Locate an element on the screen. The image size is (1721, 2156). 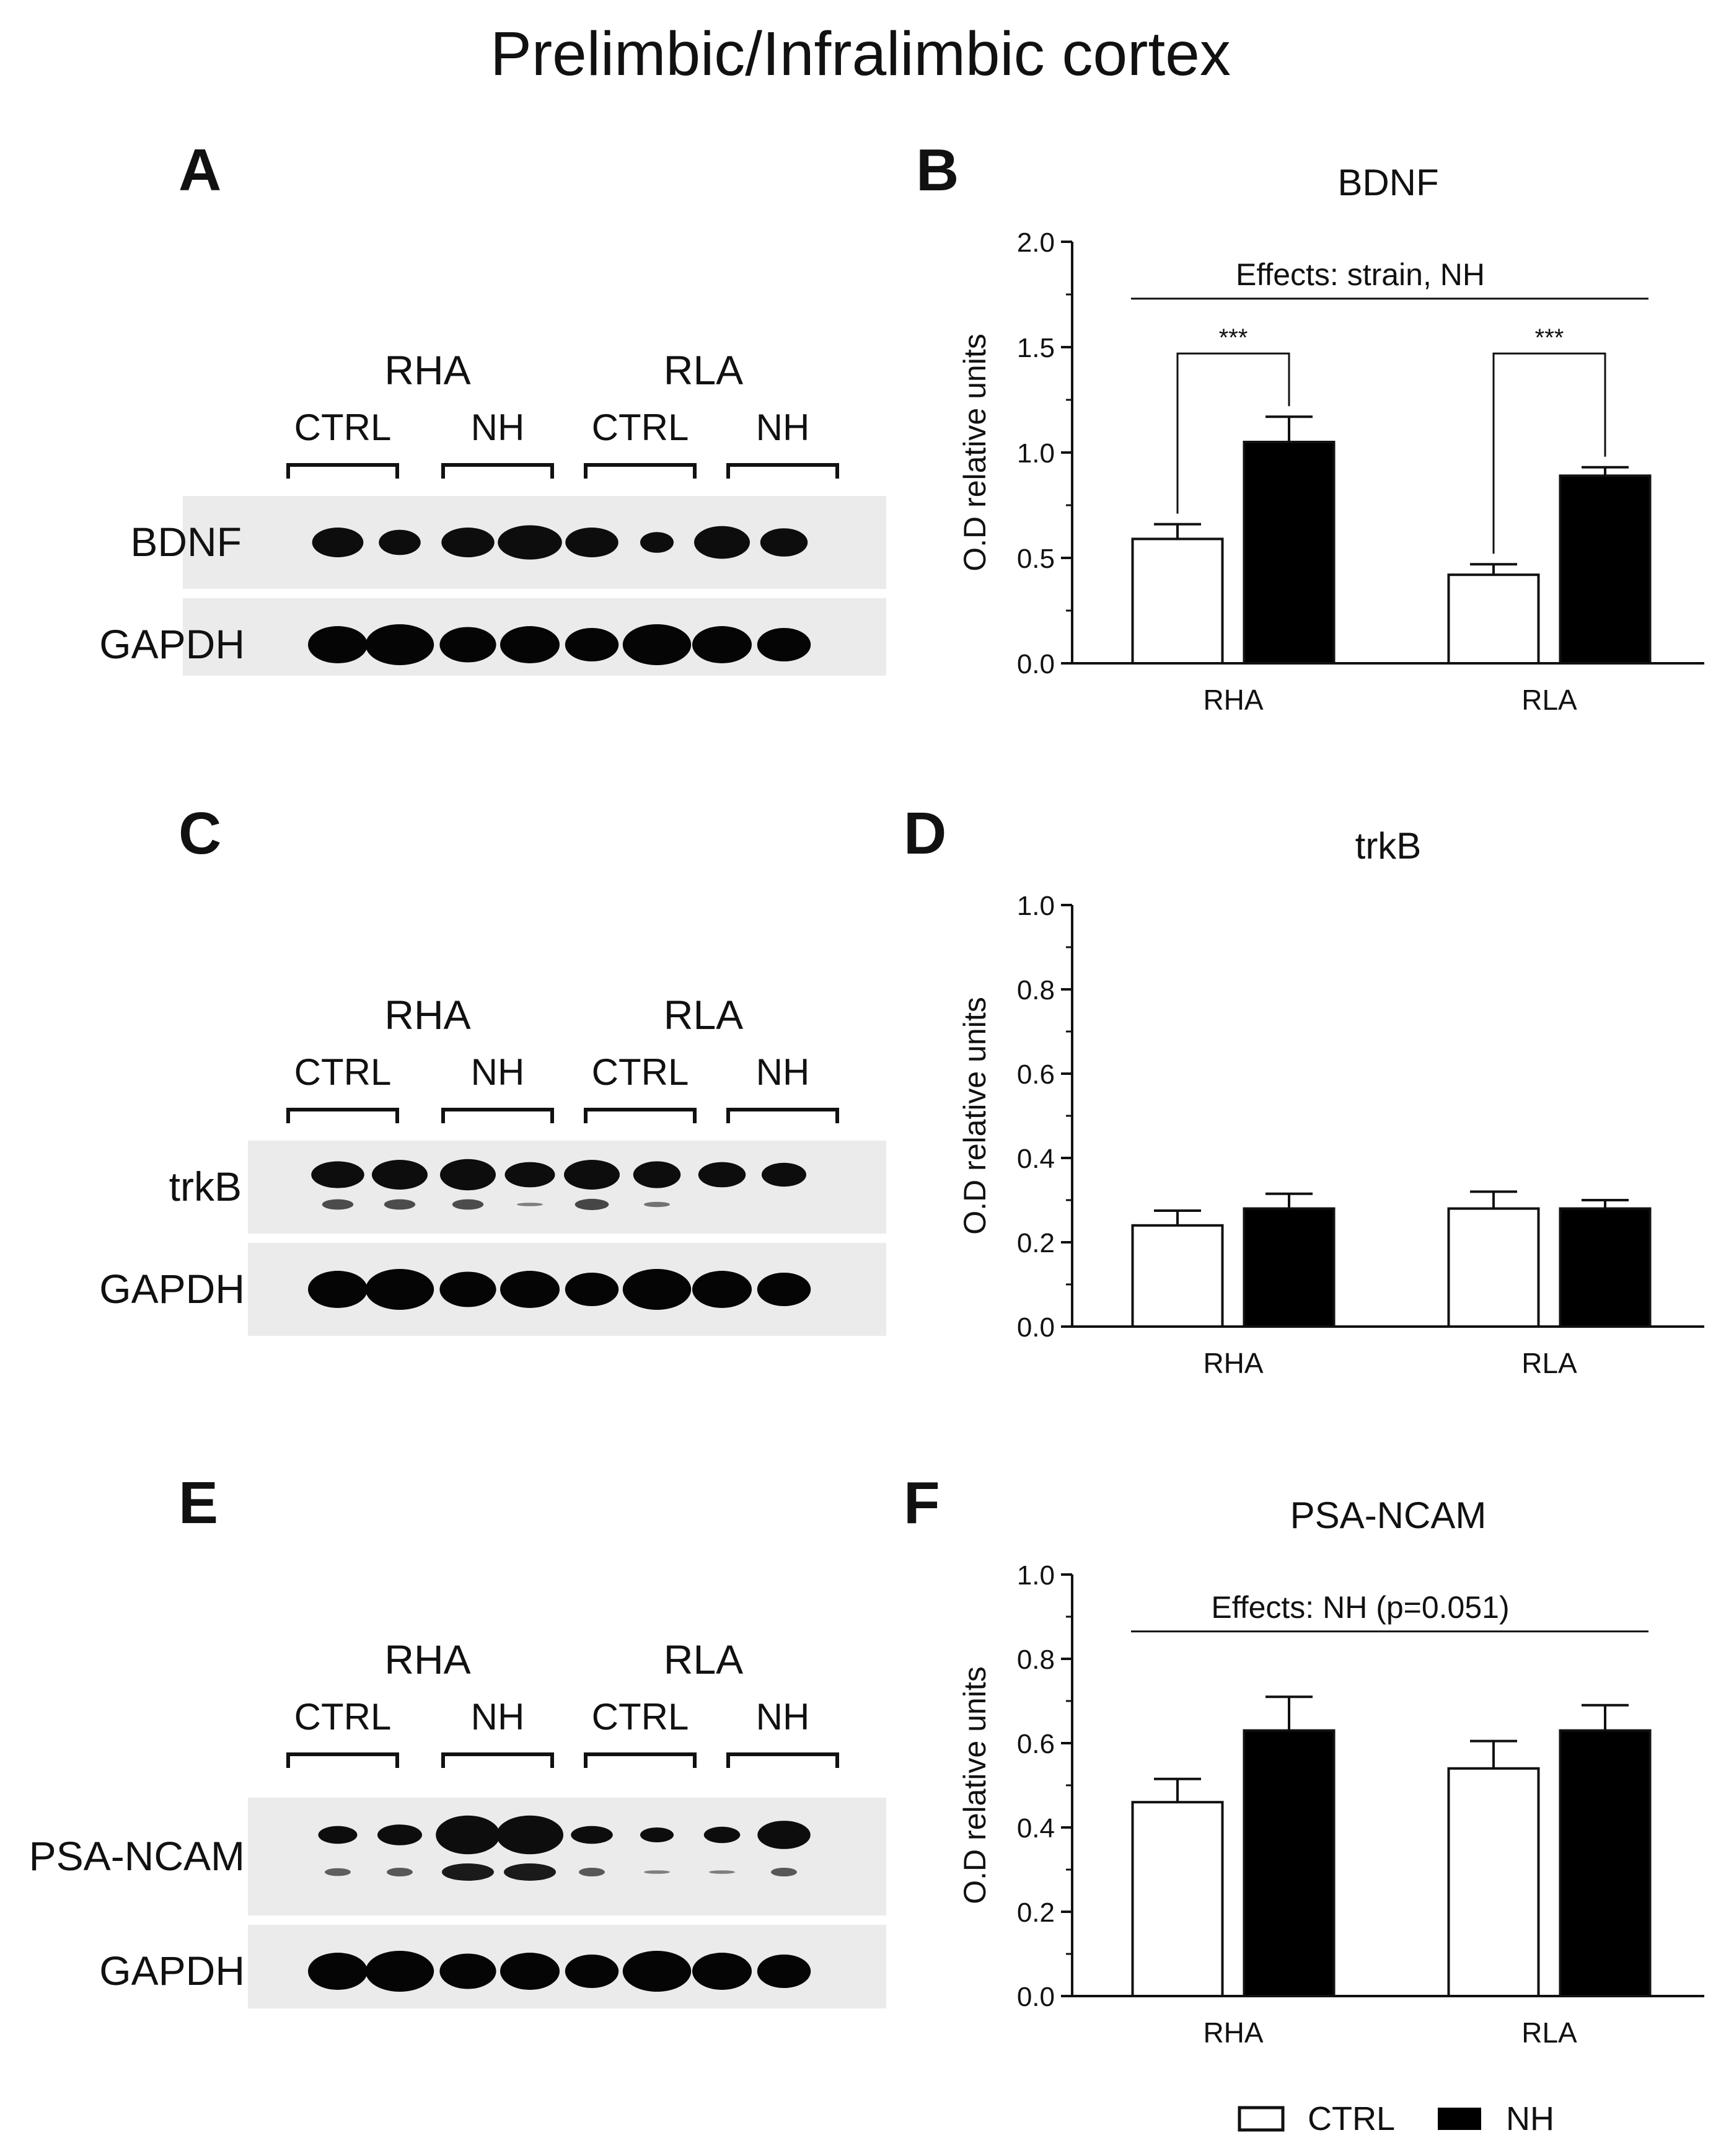
protein-label: trkB is located at coordinates (205, 1186).